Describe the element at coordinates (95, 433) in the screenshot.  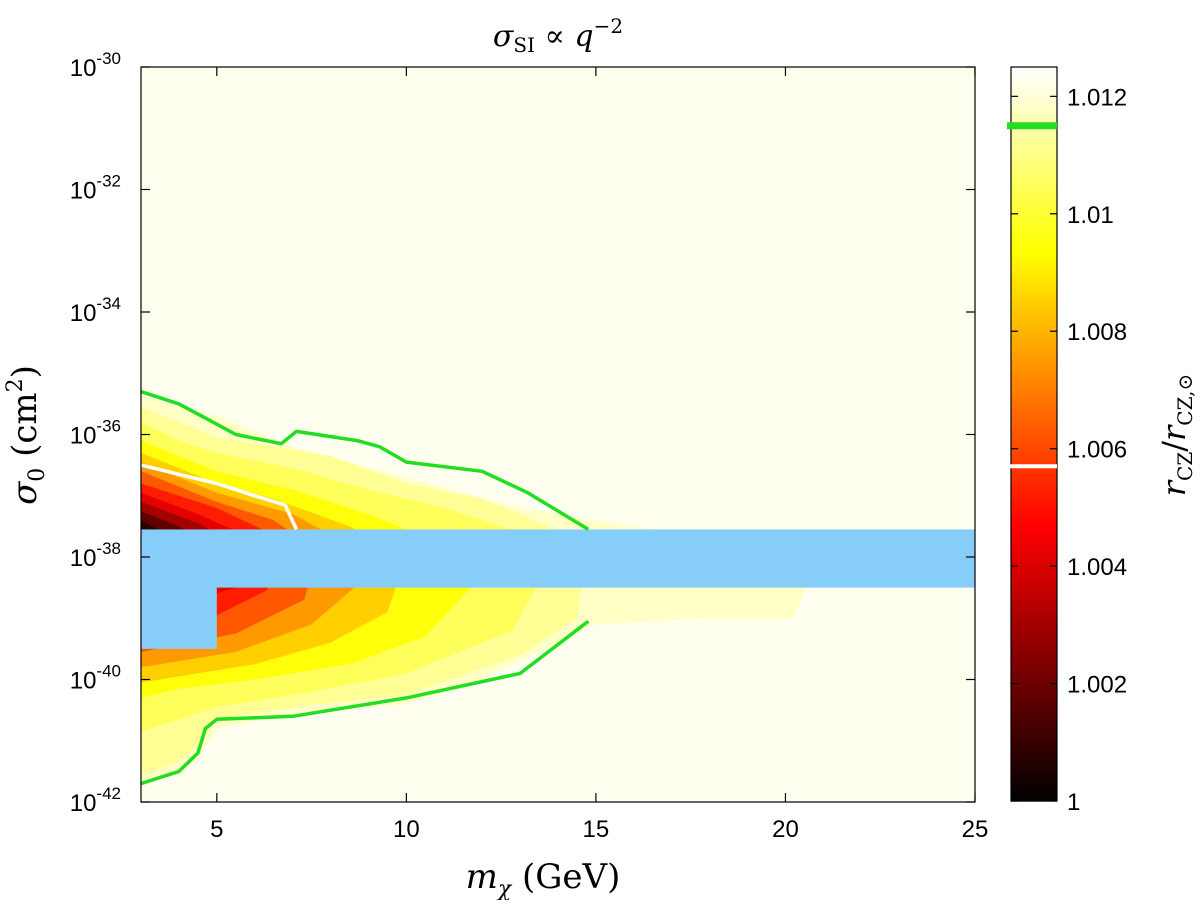
I see `y-tick-label: 10-36` at that location.